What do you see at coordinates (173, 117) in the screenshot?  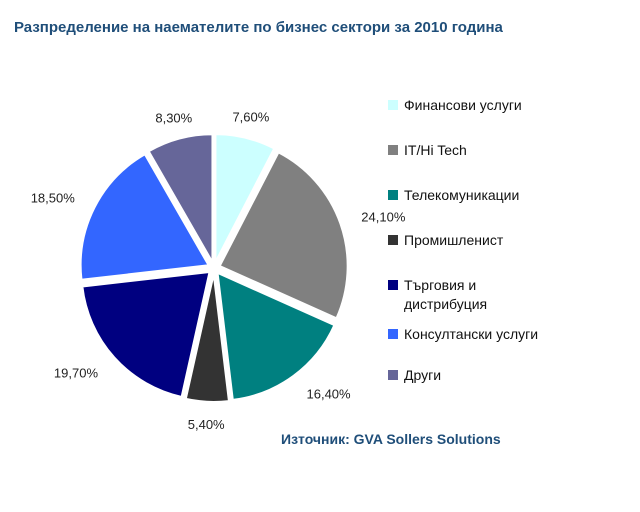 I see `slice-value-label: 8,30%` at bounding box center [173, 117].